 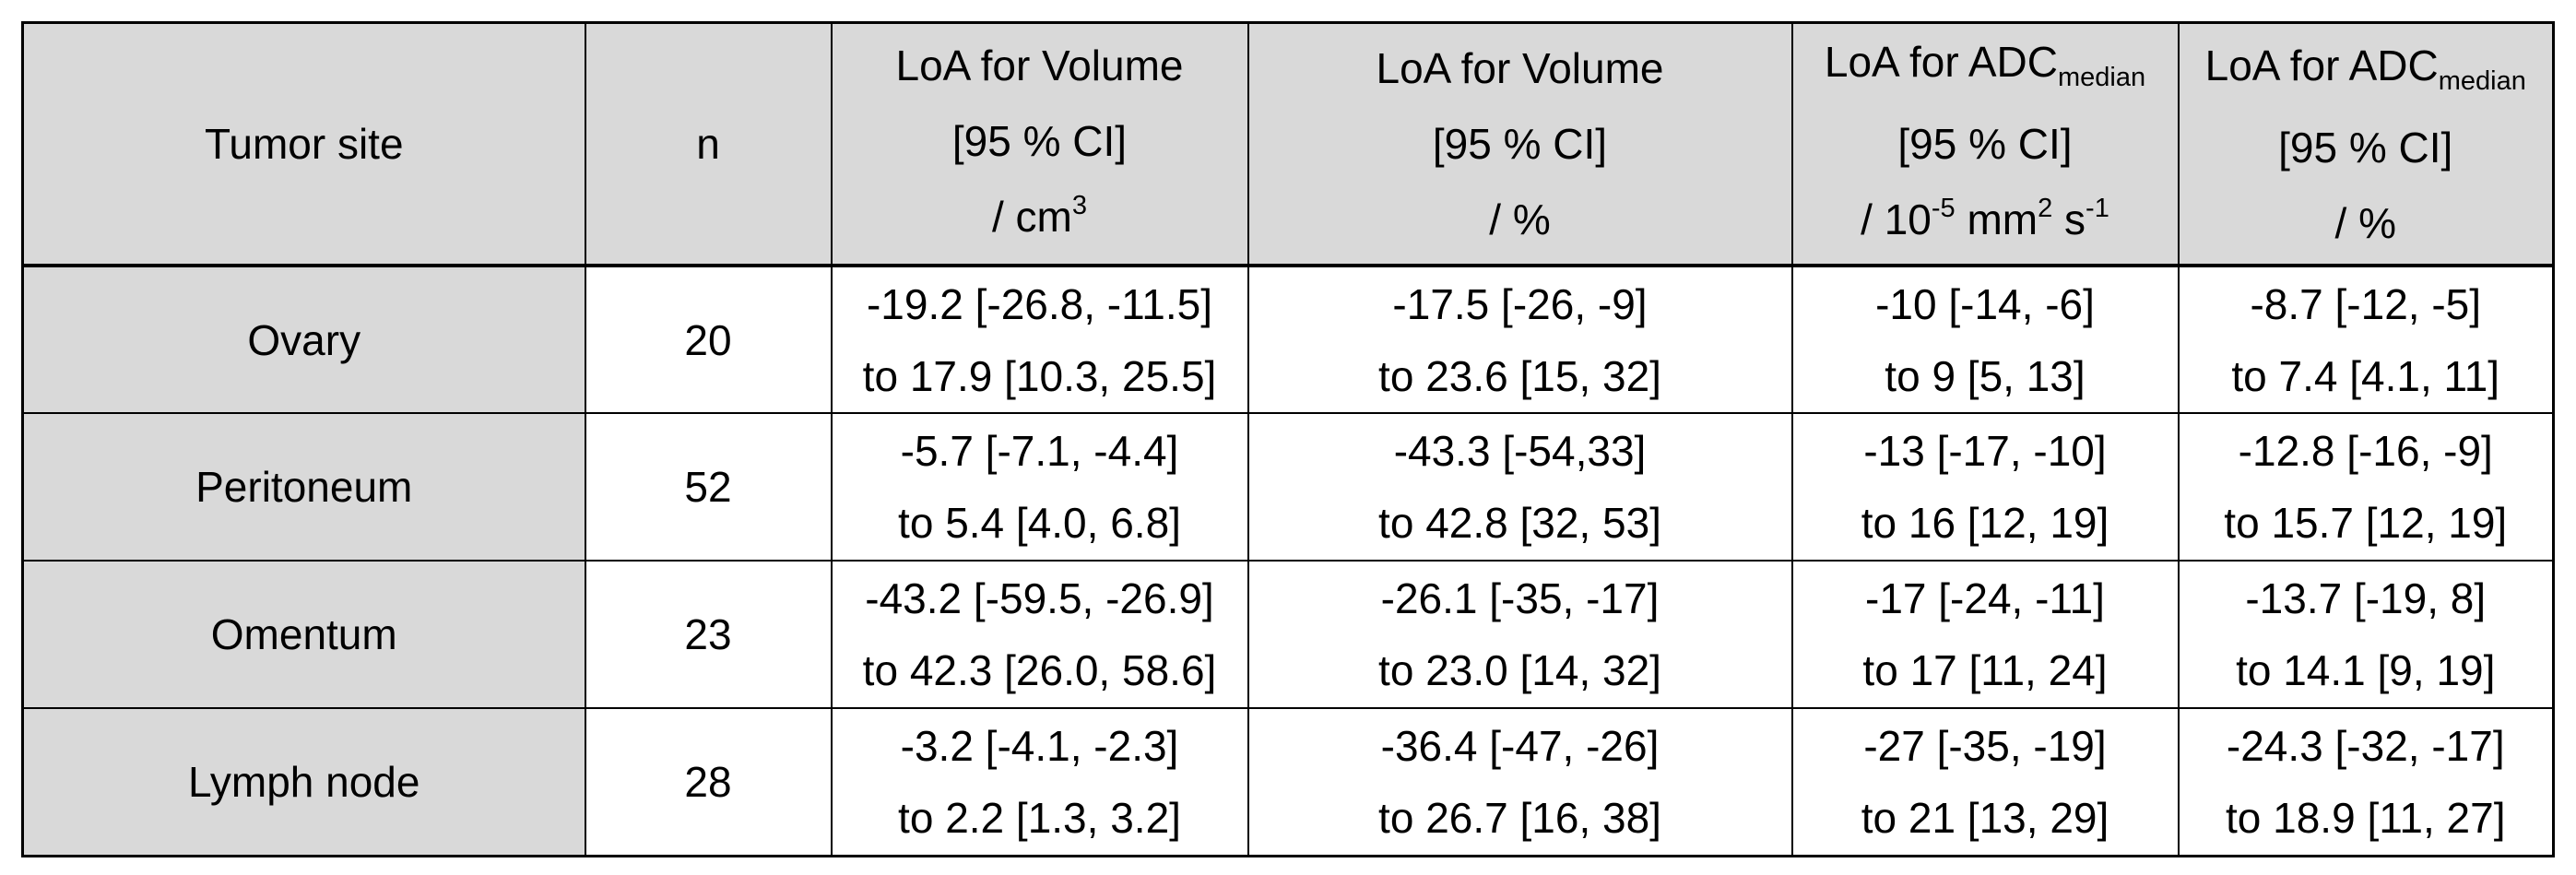 What do you see at coordinates (1985, 598) in the screenshot?
I see `cell-line: -17 [-24, -11]` at bounding box center [1985, 598].